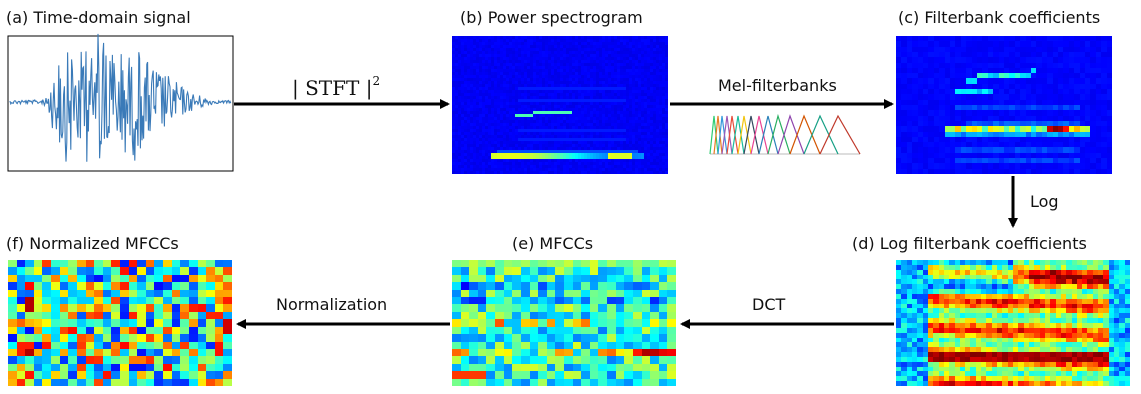  What do you see at coordinates (551, 17) in the screenshot?
I see `title-power-spectrogram: (b) Power spectrogram` at bounding box center [551, 17].